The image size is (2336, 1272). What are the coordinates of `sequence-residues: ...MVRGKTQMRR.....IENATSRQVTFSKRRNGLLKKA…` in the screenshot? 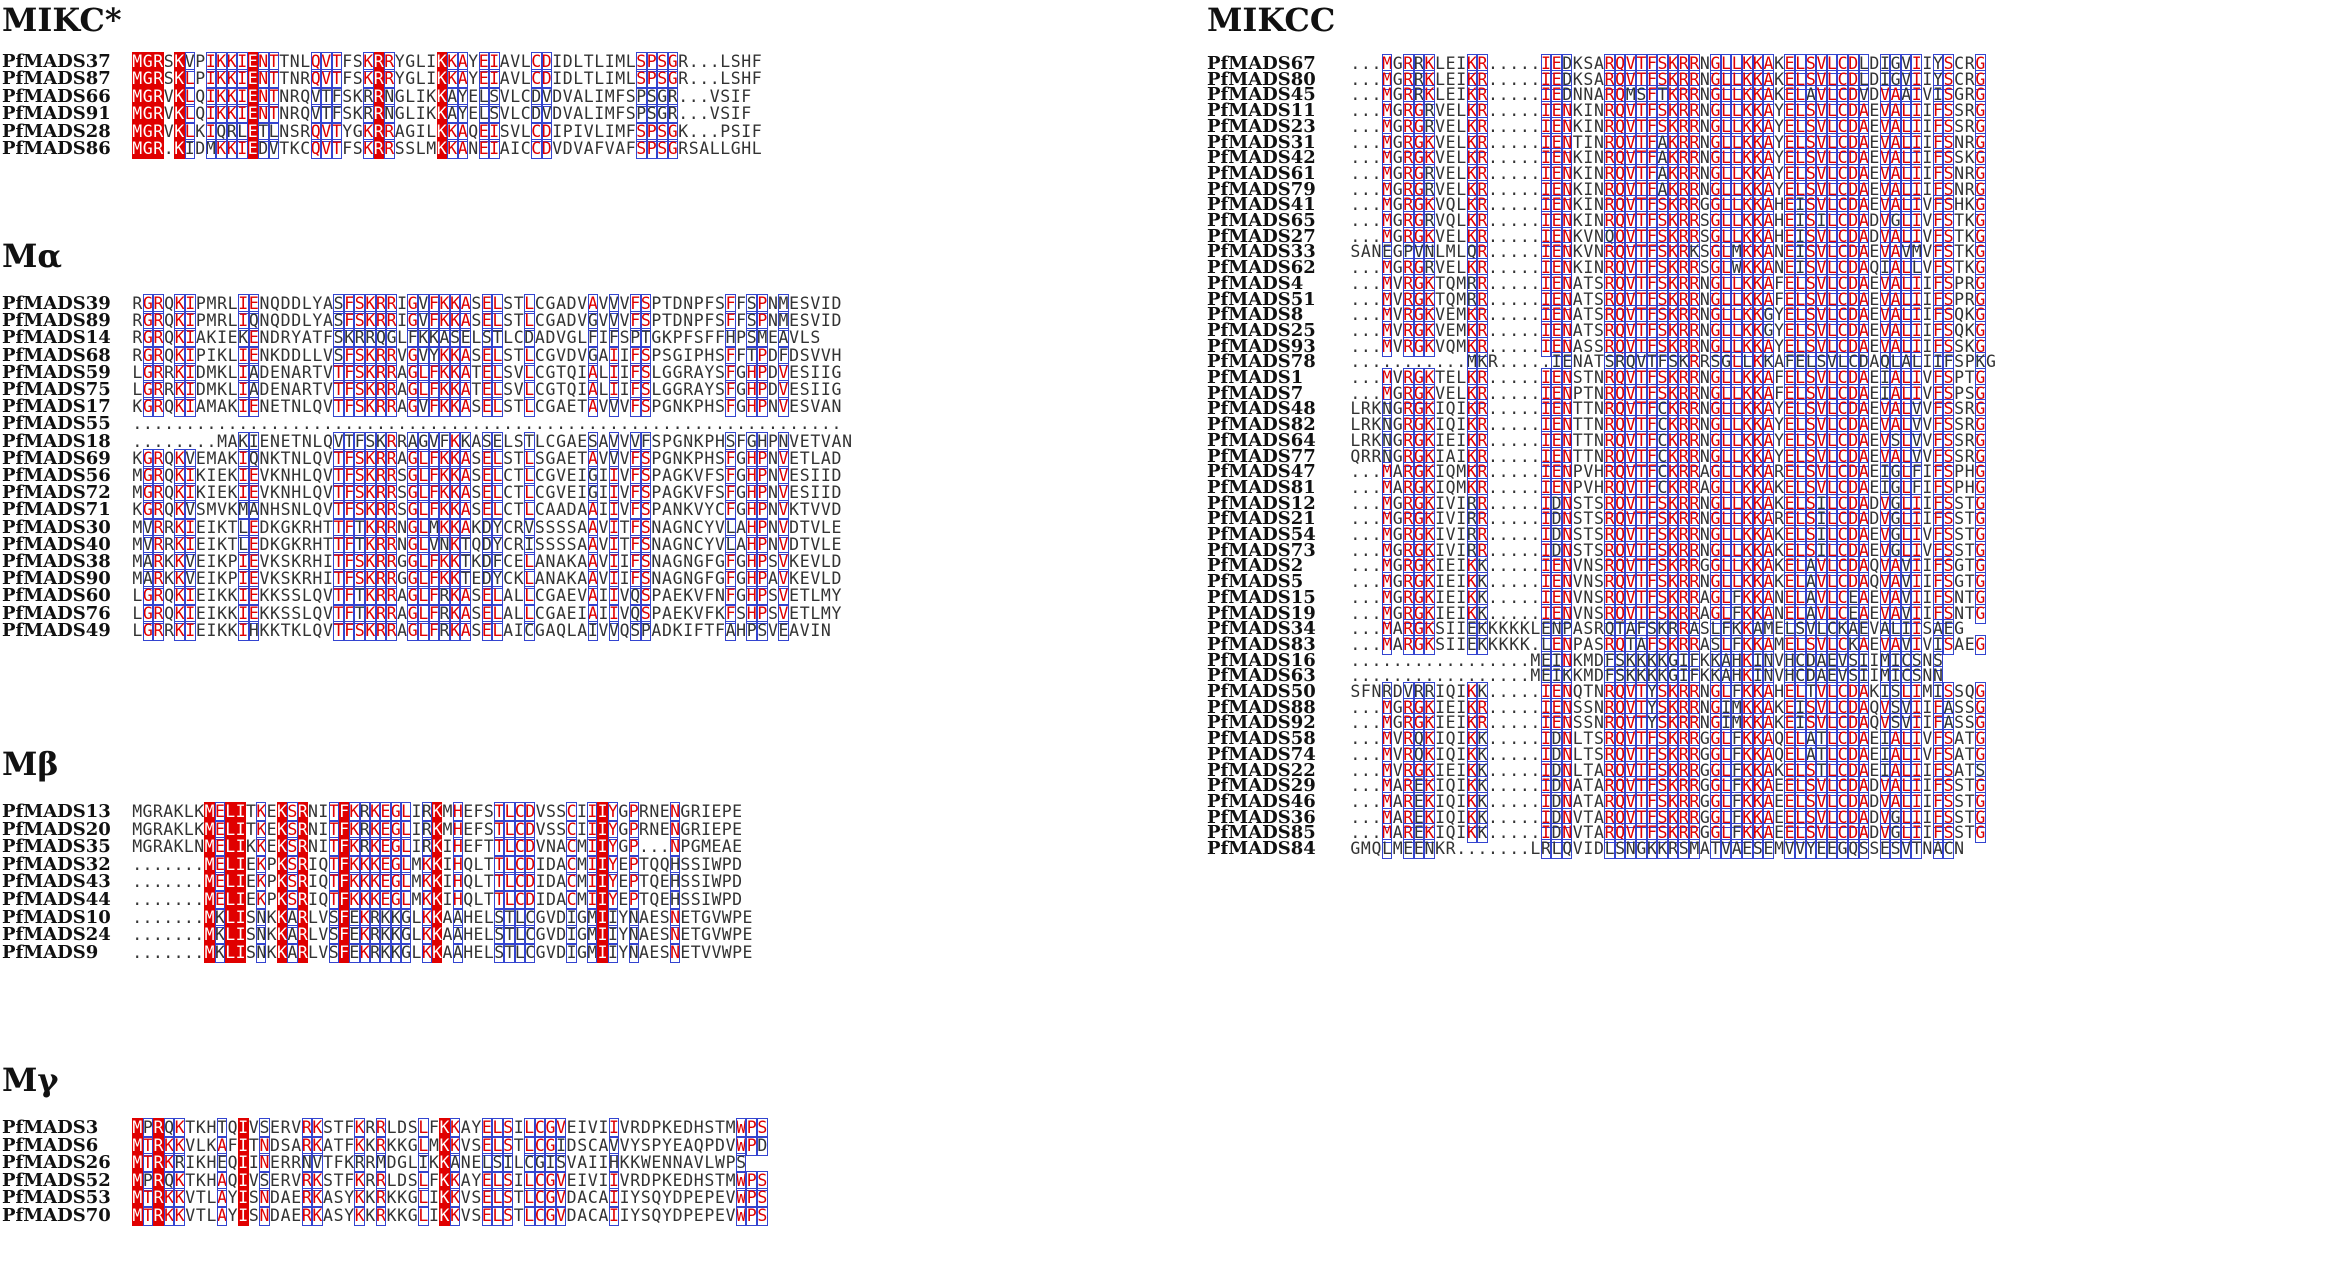 It's located at (1668, 283).